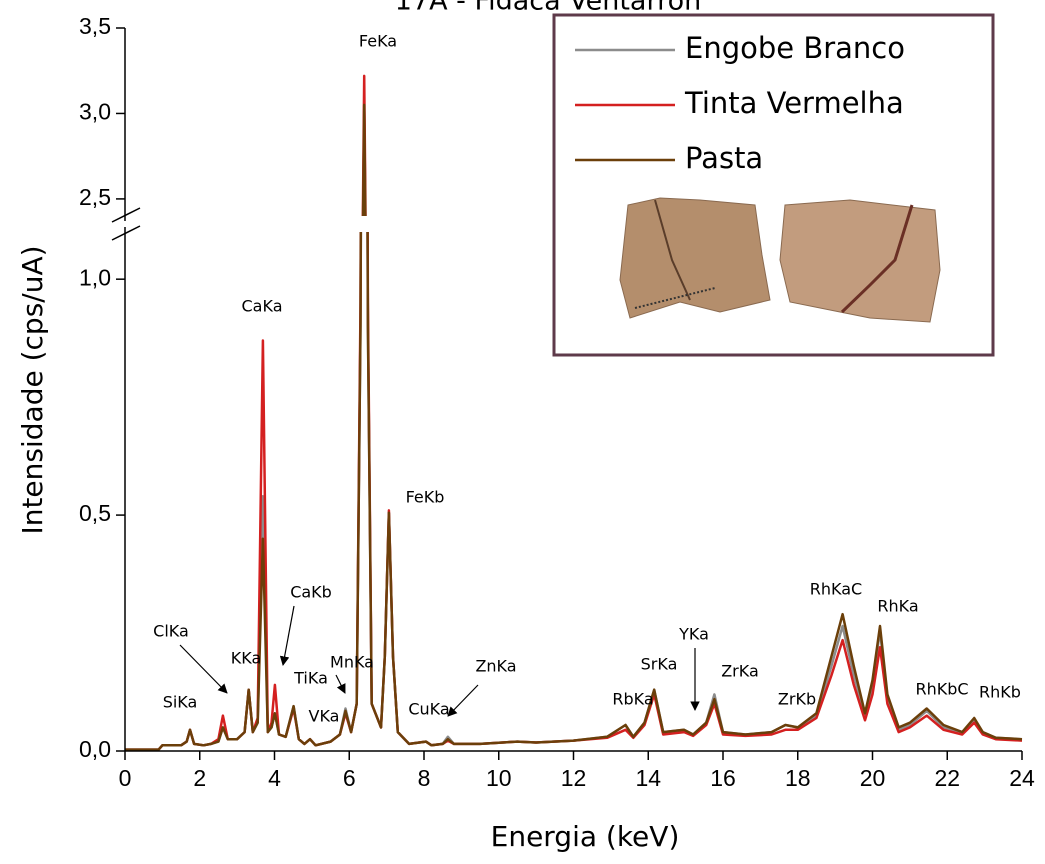 The width and height of the screenshot is (1045, 864). Describe the element at coordinates (274, 778) in the screenshot. I see `x-tick-label: 4` at that location.